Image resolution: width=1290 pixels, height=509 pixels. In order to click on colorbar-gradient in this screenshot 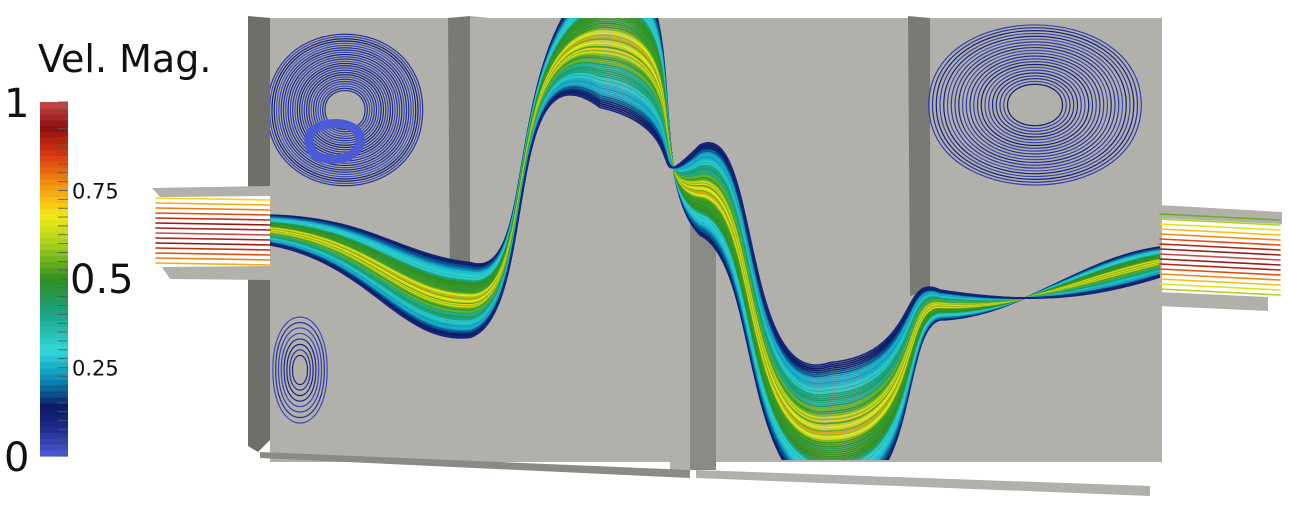, I will do `click(54, 279)`.